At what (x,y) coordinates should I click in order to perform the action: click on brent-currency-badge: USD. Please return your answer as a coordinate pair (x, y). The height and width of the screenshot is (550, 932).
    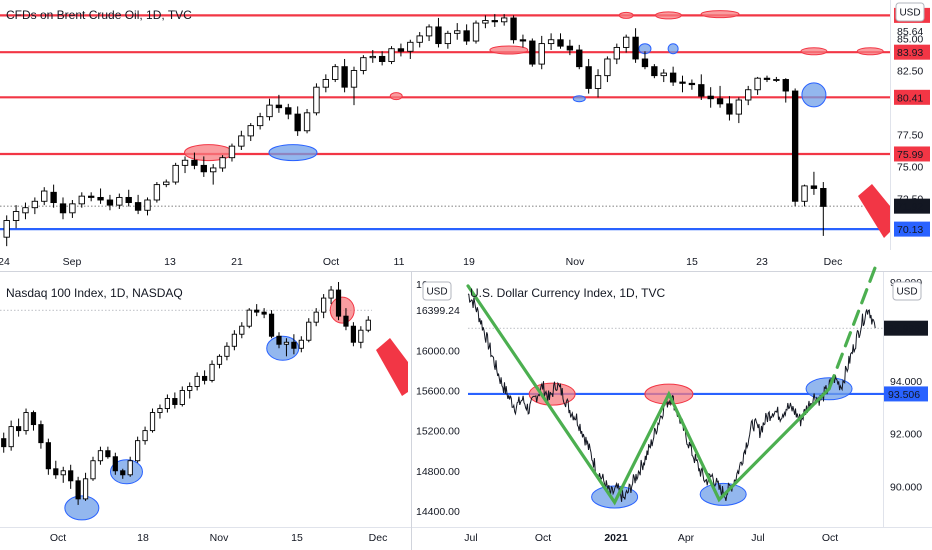
    Looking at the image, I should click on (910, 12).